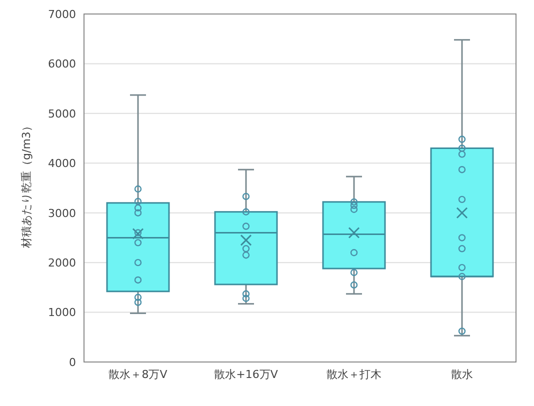 This screenshot has height=406, width=534. Describe the element at coordinates (354, 374) in the screenshot. I see `x-tick-label: 散水＋打木` at that location.